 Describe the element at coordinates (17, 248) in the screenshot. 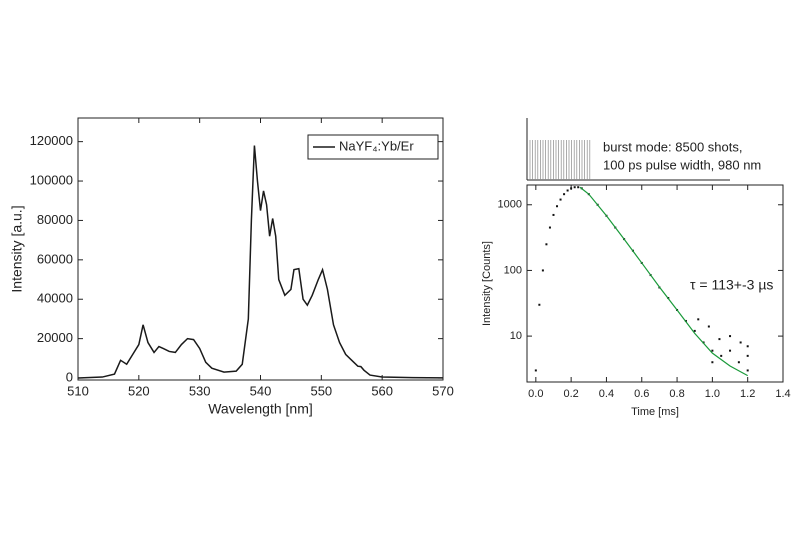

I see `y-axis-title: Intensity [a.u.]` at that location.